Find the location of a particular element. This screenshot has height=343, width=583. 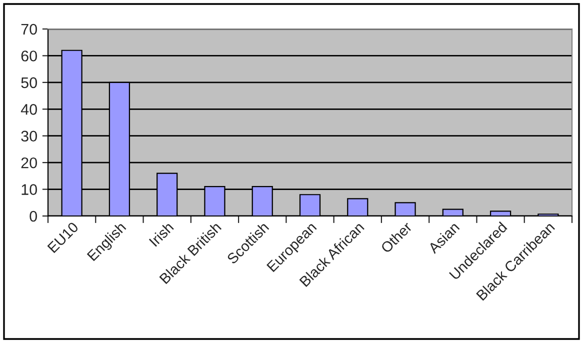

y-tick-label: 40 is located at coordinates (28, 109).